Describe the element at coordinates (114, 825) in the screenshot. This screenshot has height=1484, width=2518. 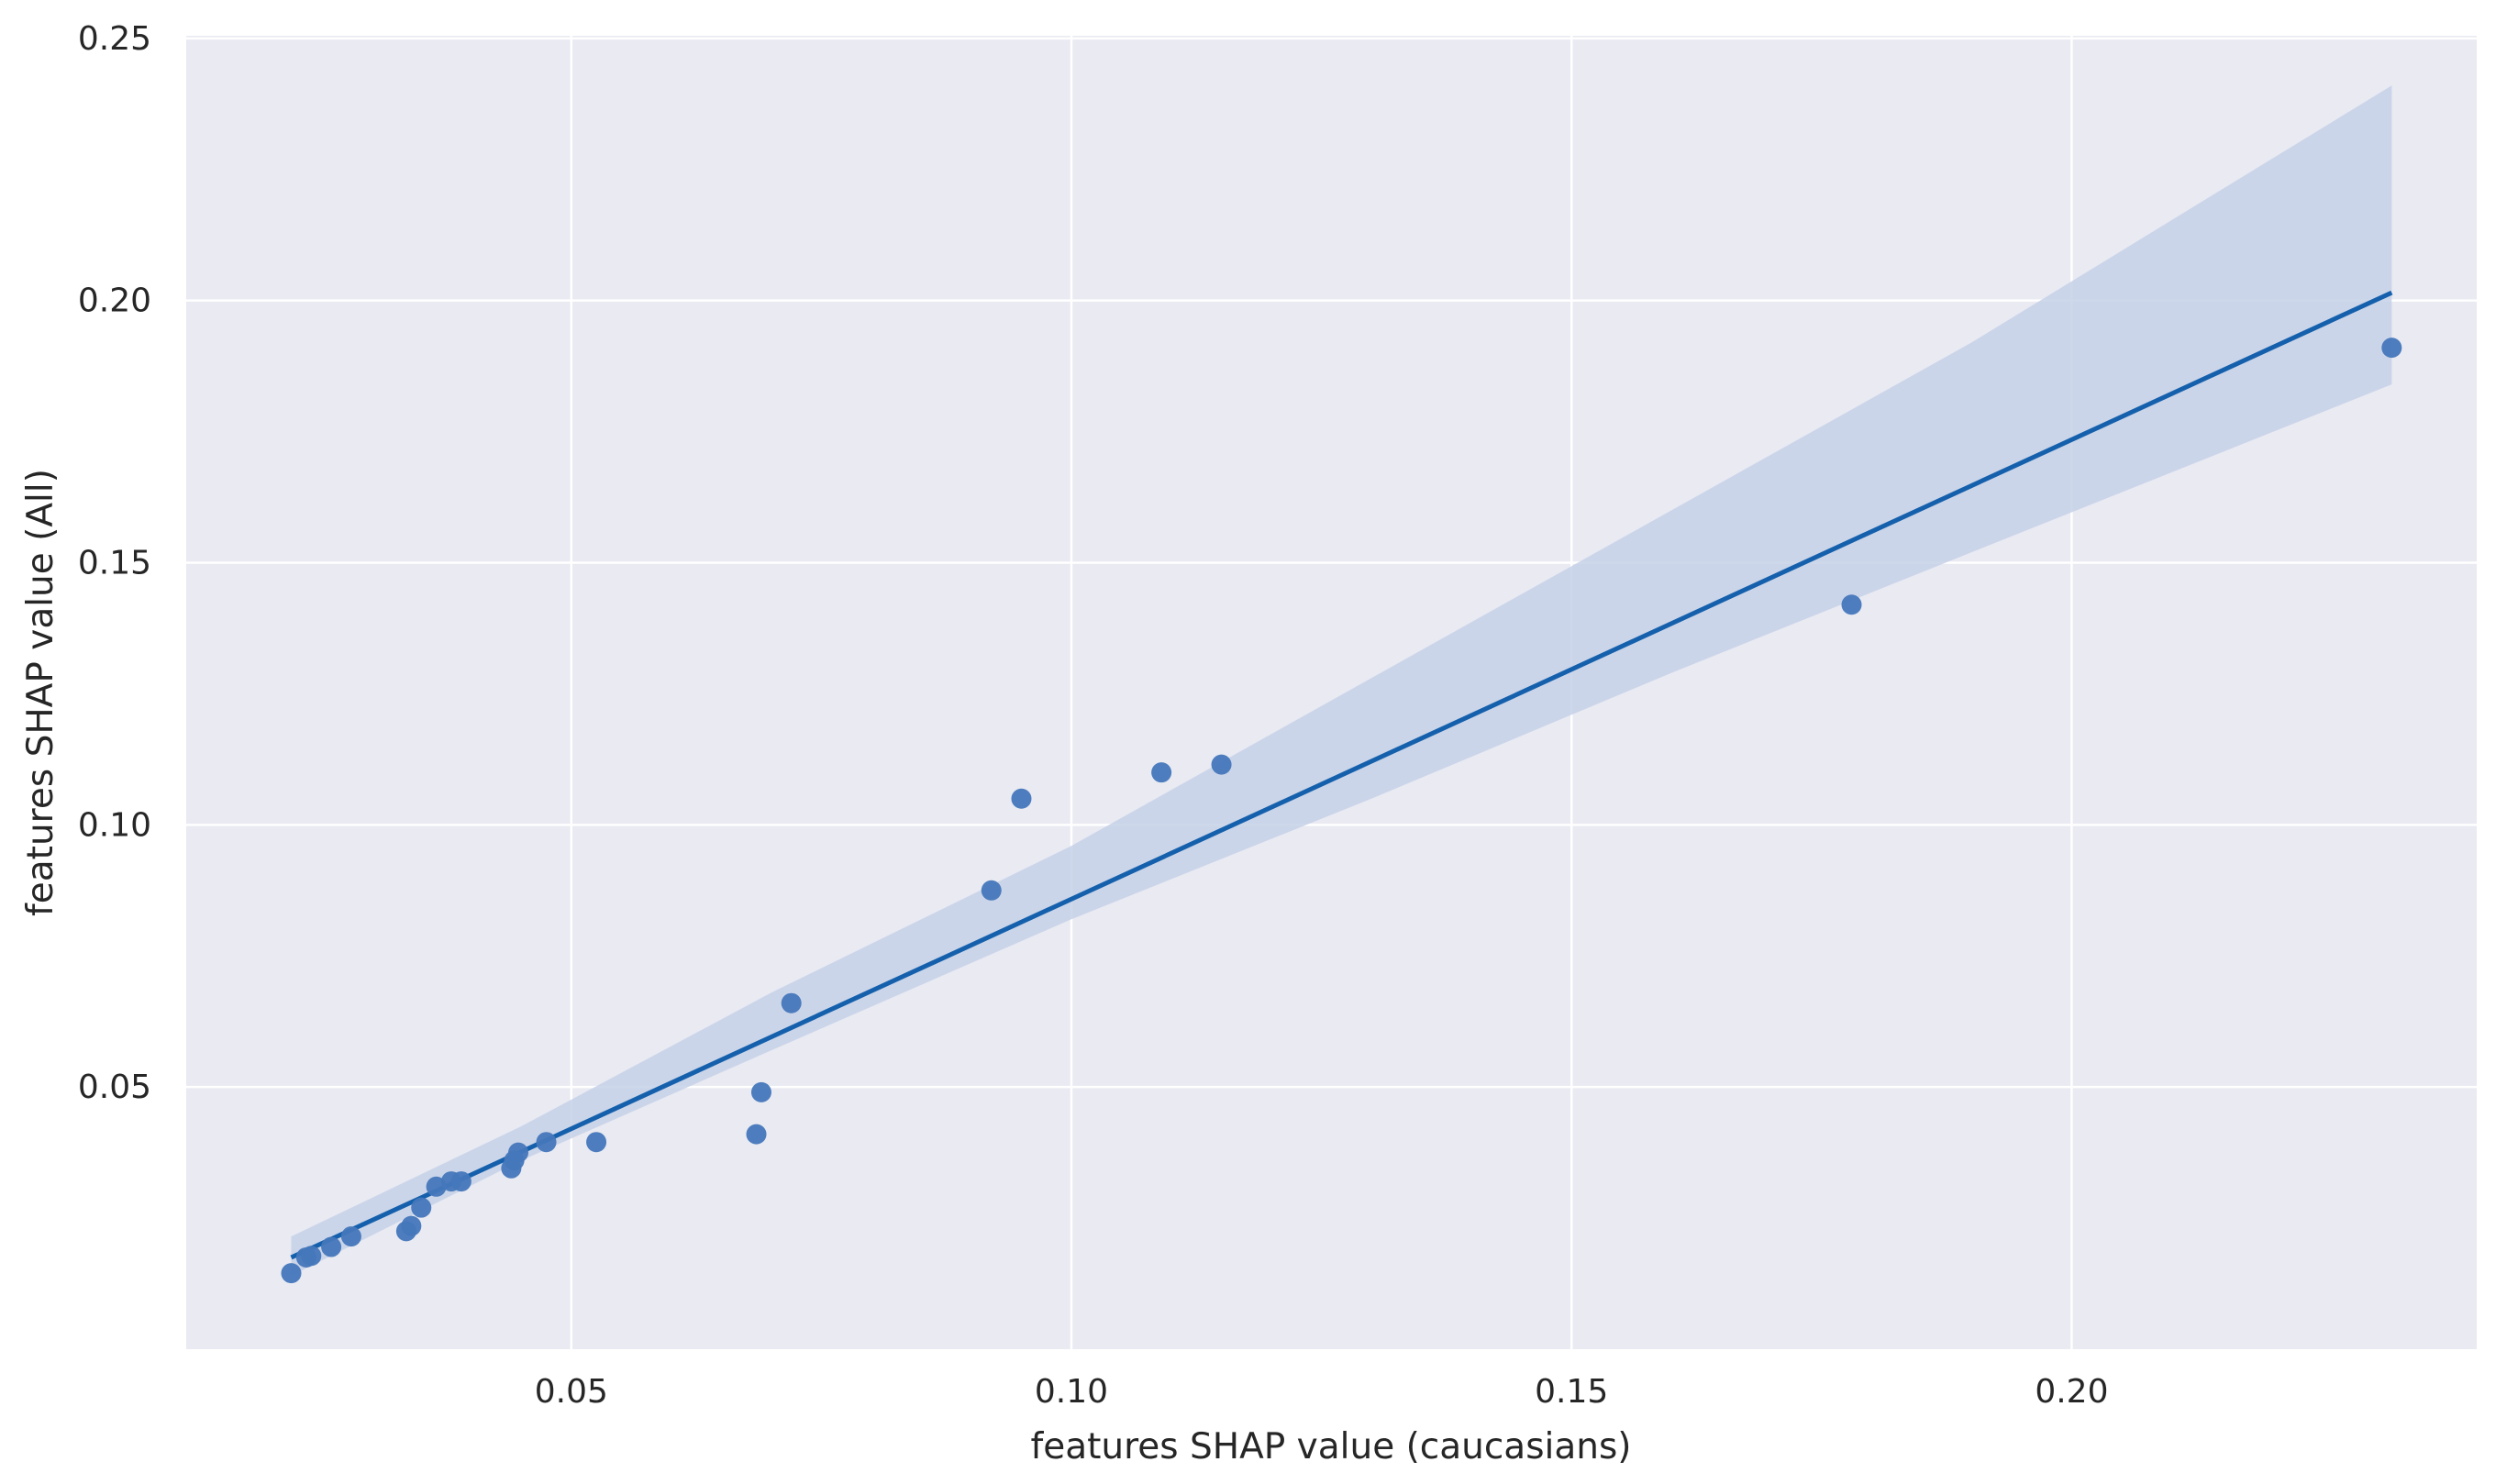
I see `y-tick-label: 0.10` at that location.